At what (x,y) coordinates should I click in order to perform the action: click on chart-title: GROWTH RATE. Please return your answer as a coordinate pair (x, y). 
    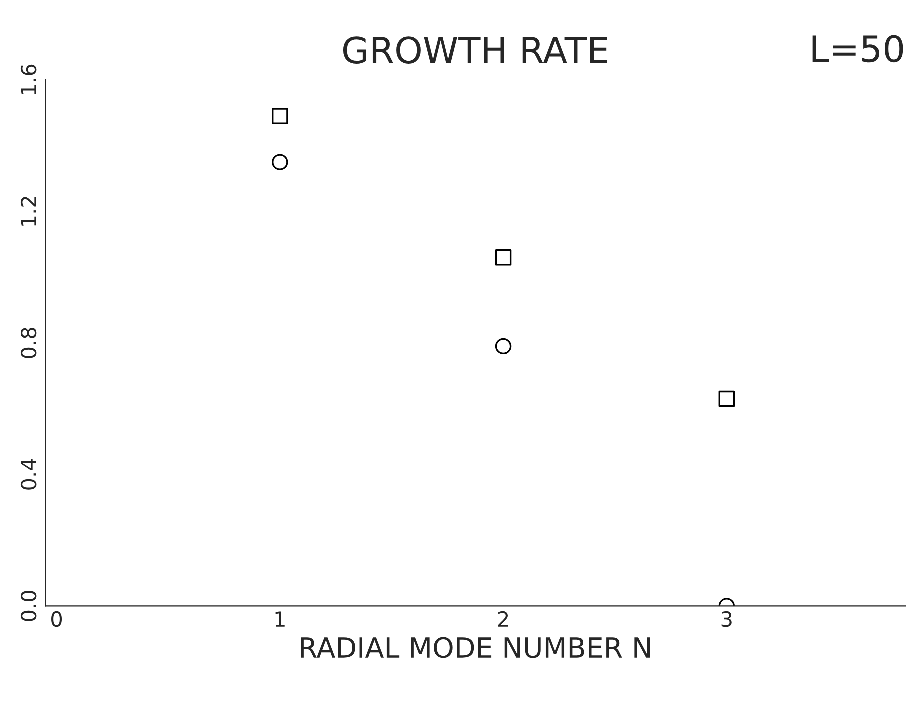
    Looking at the image, I should click on (475, 50).